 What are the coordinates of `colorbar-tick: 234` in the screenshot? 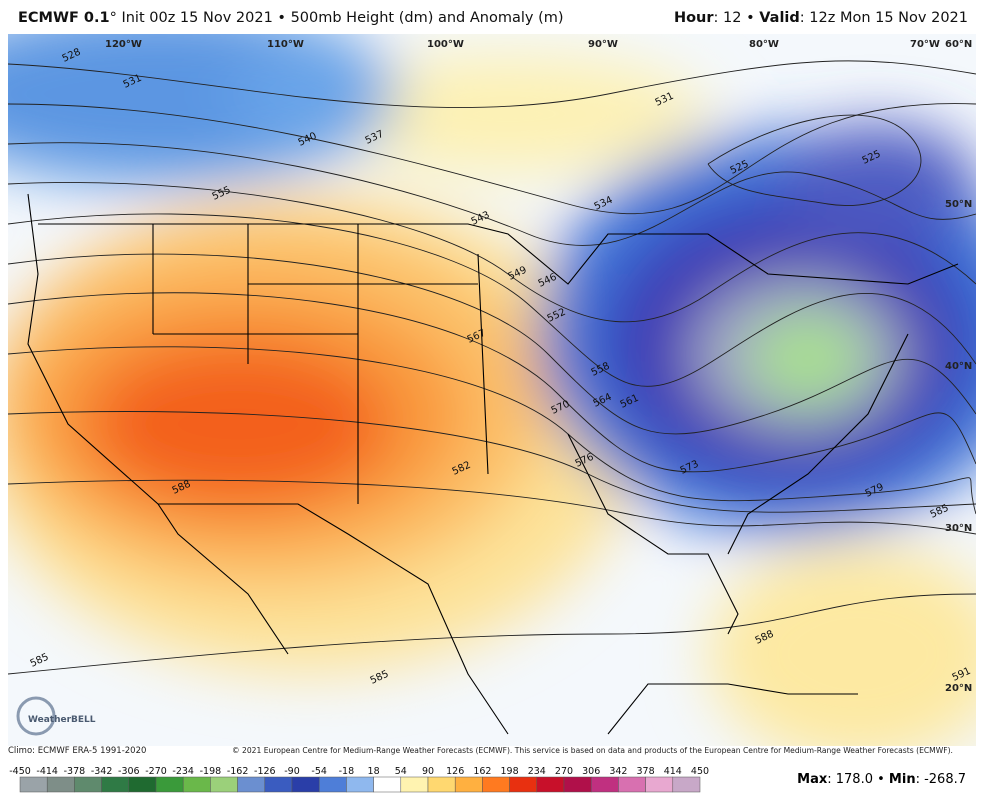 It's located at (537, 771).